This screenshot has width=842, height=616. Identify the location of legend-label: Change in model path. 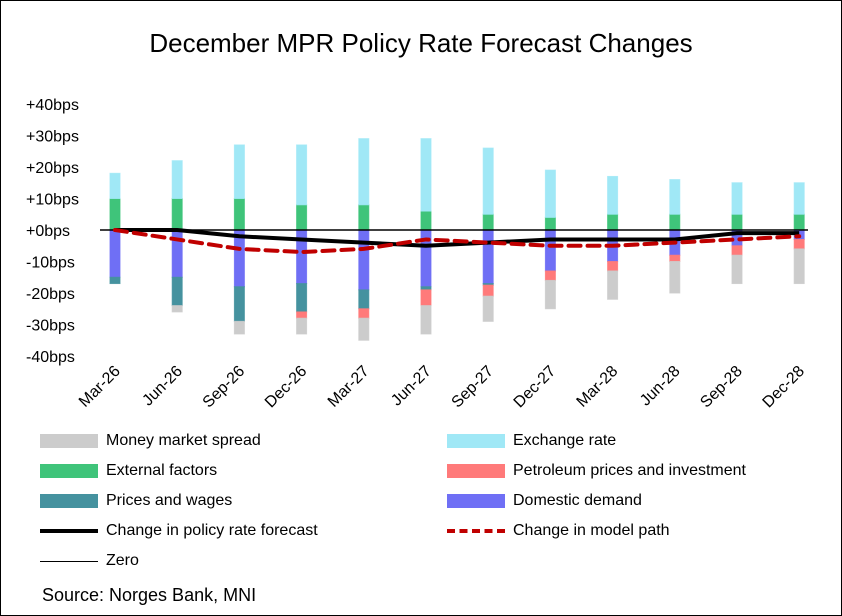
(591, 530).